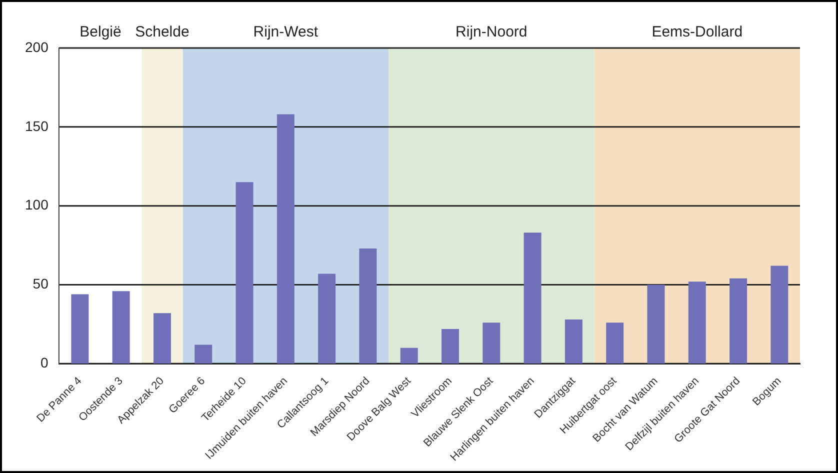 This screenshot has width=838, height=473. Describe the element at coordinates (286, 32) in the screenshot. I see `band-label: Rijn-West` at that location.